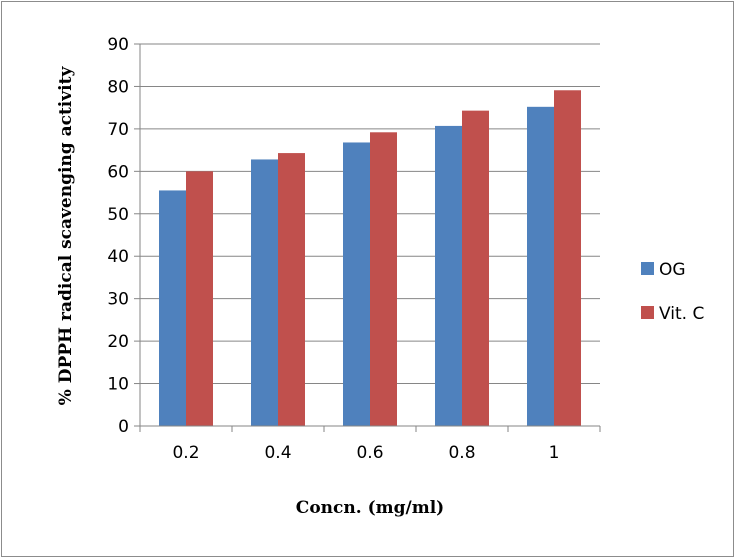 The height and width of the screenshot is (560, 737). I want to click on y-tick-label: 10, so click(118, 385).